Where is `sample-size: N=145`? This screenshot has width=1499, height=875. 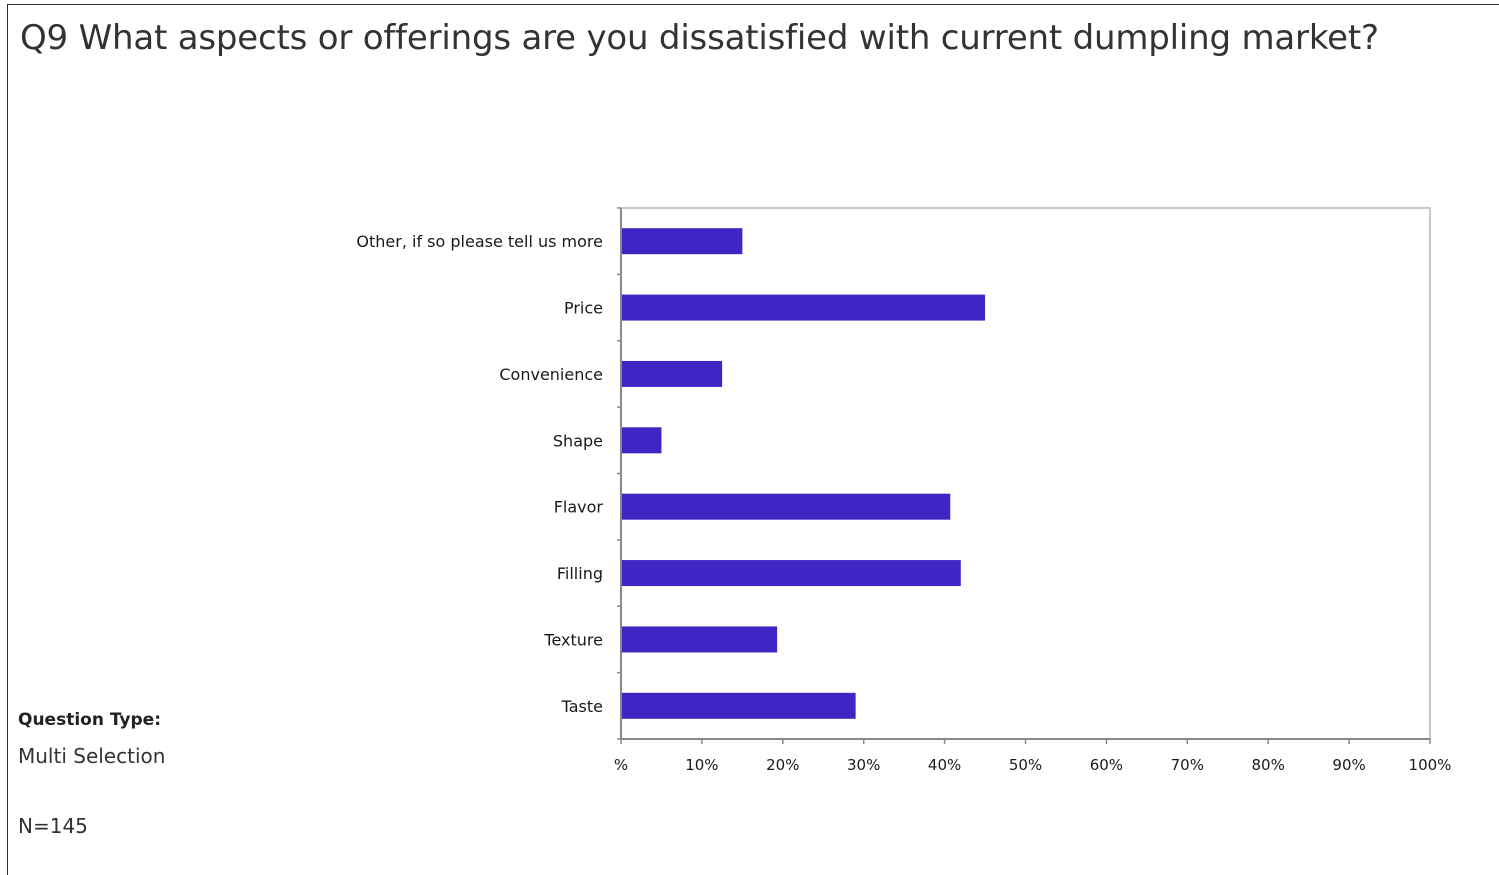
sample-size: N=145 is located at coordinates (53, 826).